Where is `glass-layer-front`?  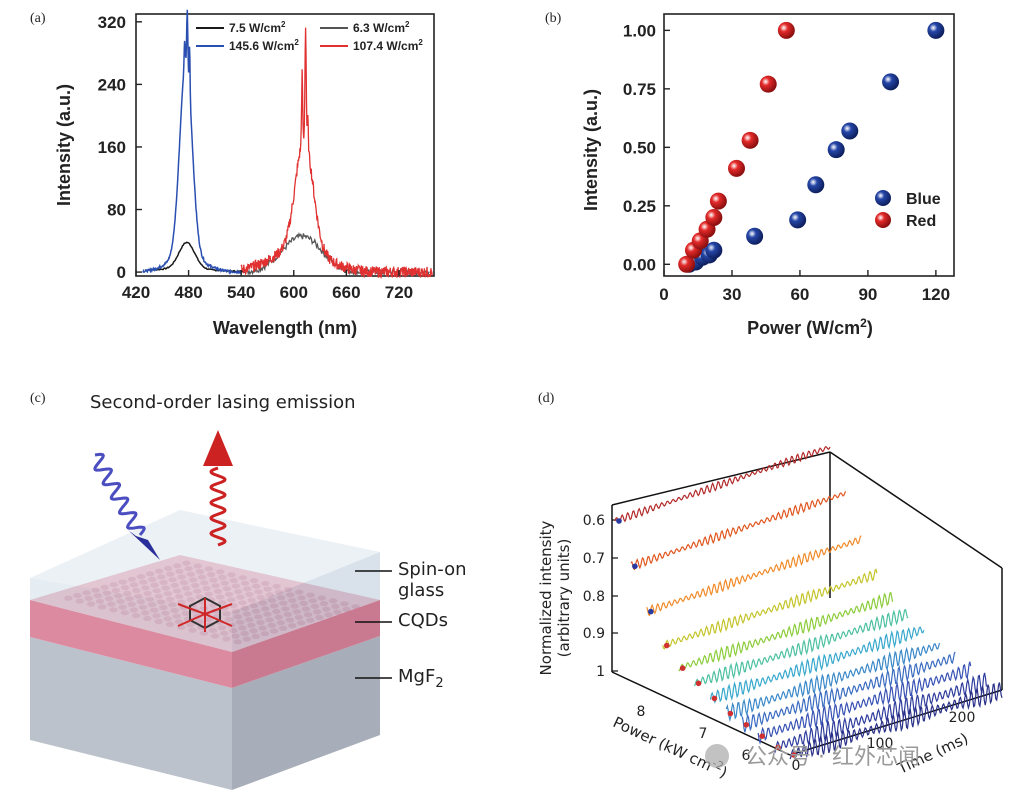 glass-layer-front is located at coordinates (131, 615).